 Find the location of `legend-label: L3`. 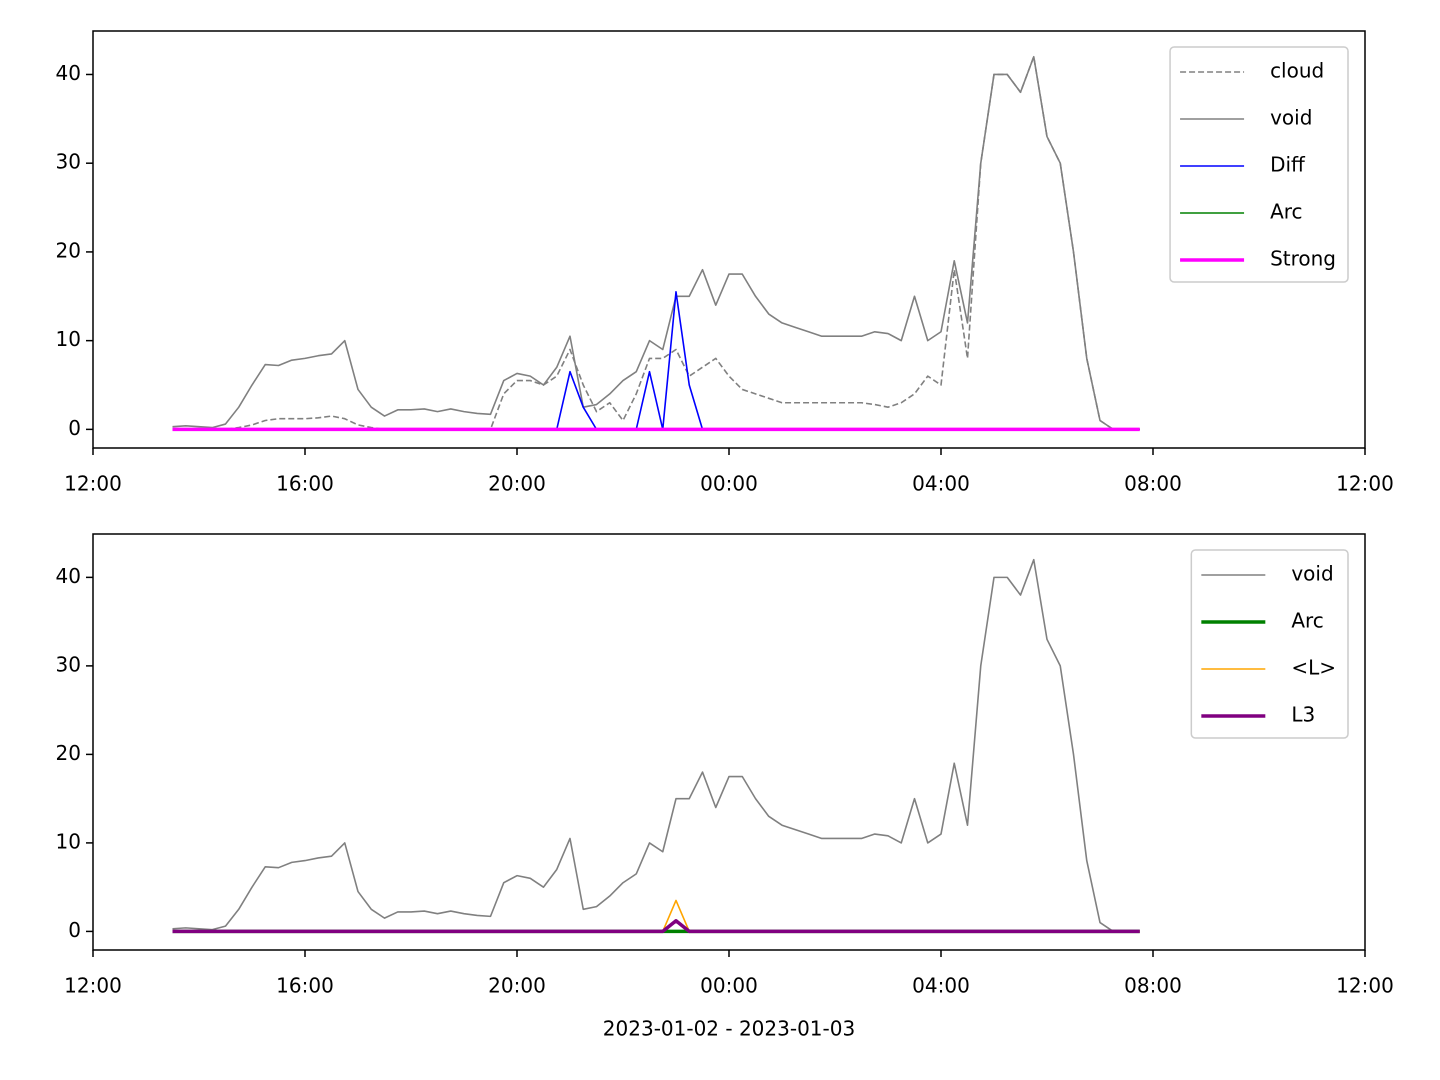

legend-label: L3 is located at coordinates (1303, 715).